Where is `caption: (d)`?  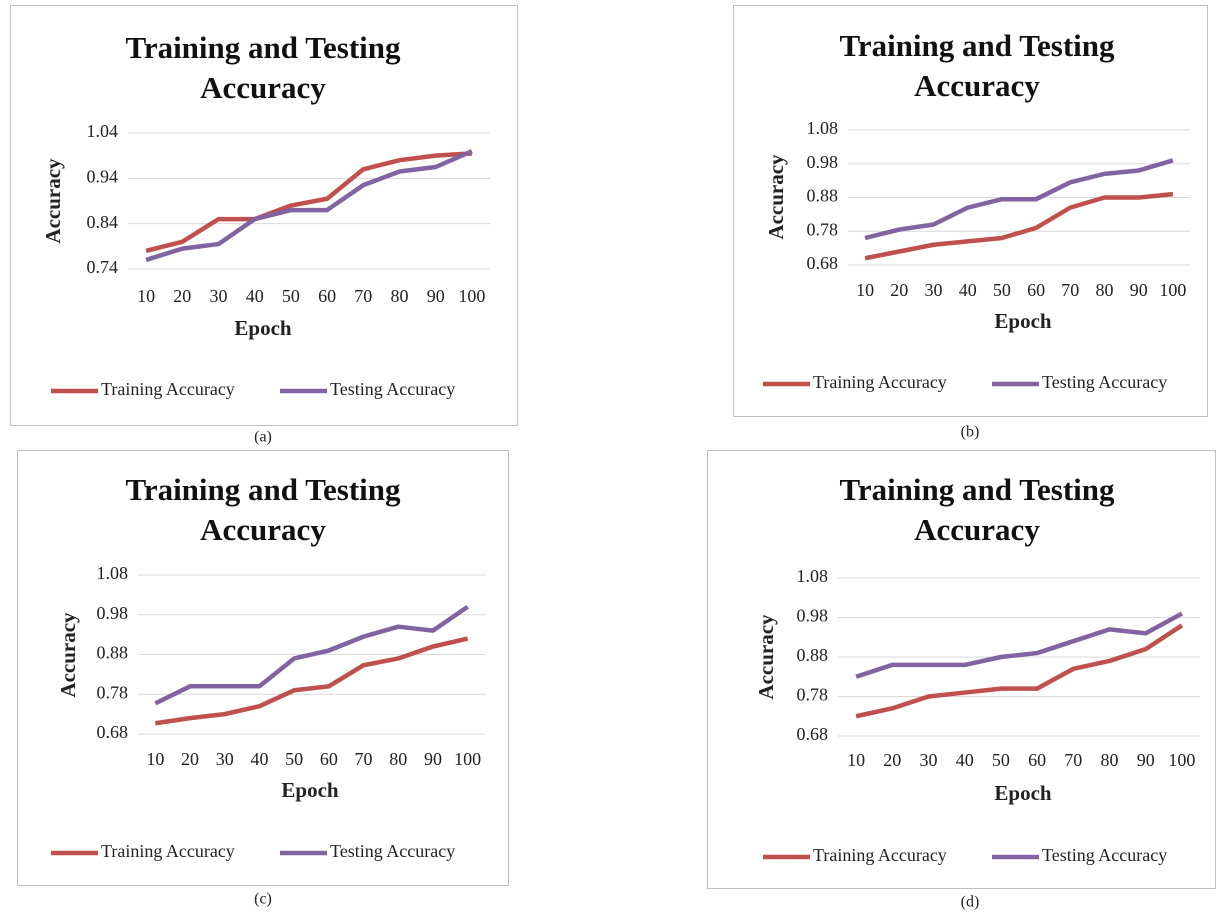
caption: (d) is located at coordinates (970, 902).